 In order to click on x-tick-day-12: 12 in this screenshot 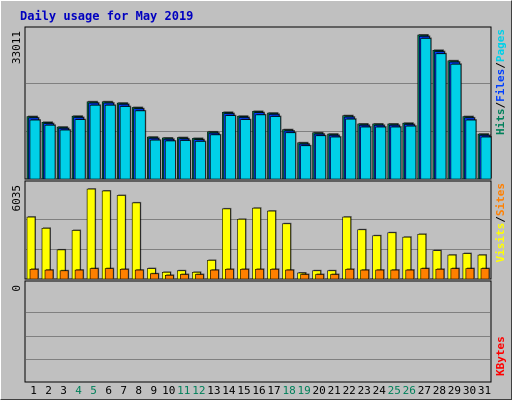, I will do `click(198, 390)`.